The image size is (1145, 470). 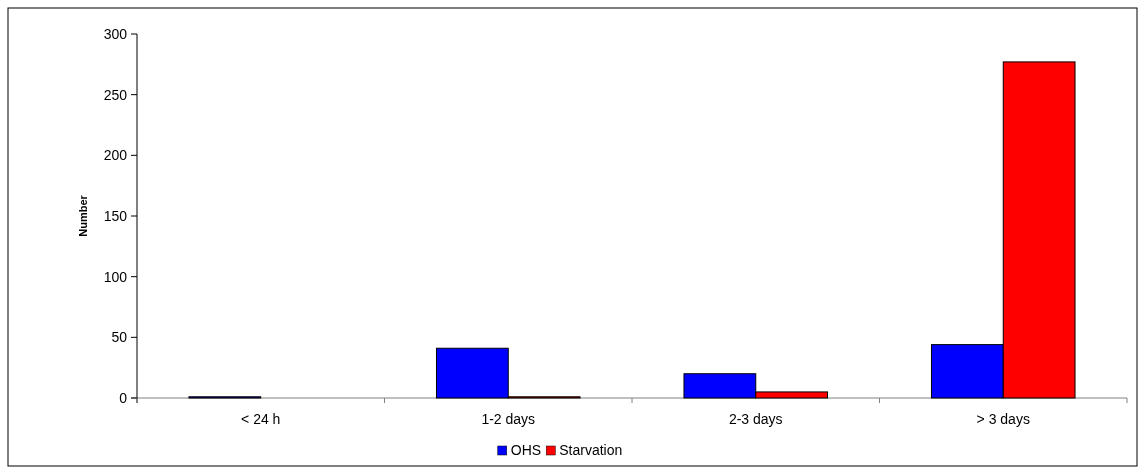 I want to click on y-tick-label: 200, so click(x=115, y=155).